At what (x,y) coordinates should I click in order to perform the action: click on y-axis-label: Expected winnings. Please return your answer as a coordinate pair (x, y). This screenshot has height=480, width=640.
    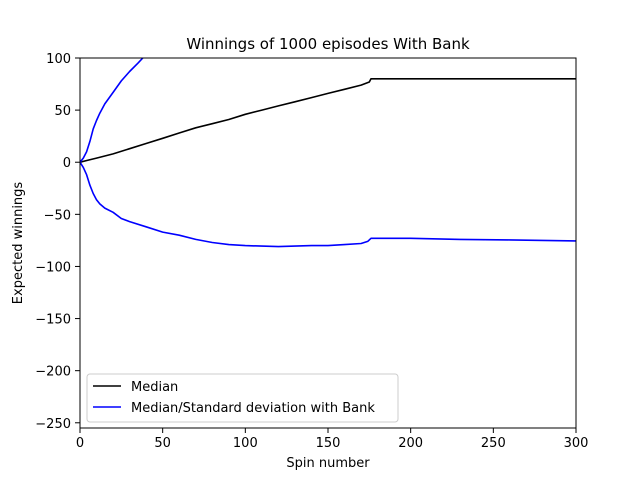
    Looking at the image, I should click on (18, 243).